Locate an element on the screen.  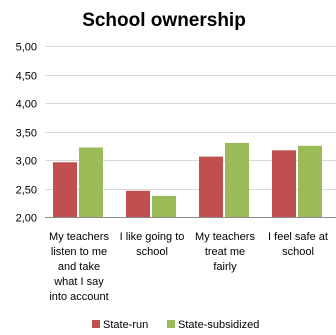
chart-title: School ownership is located at coordinates (164, 20).